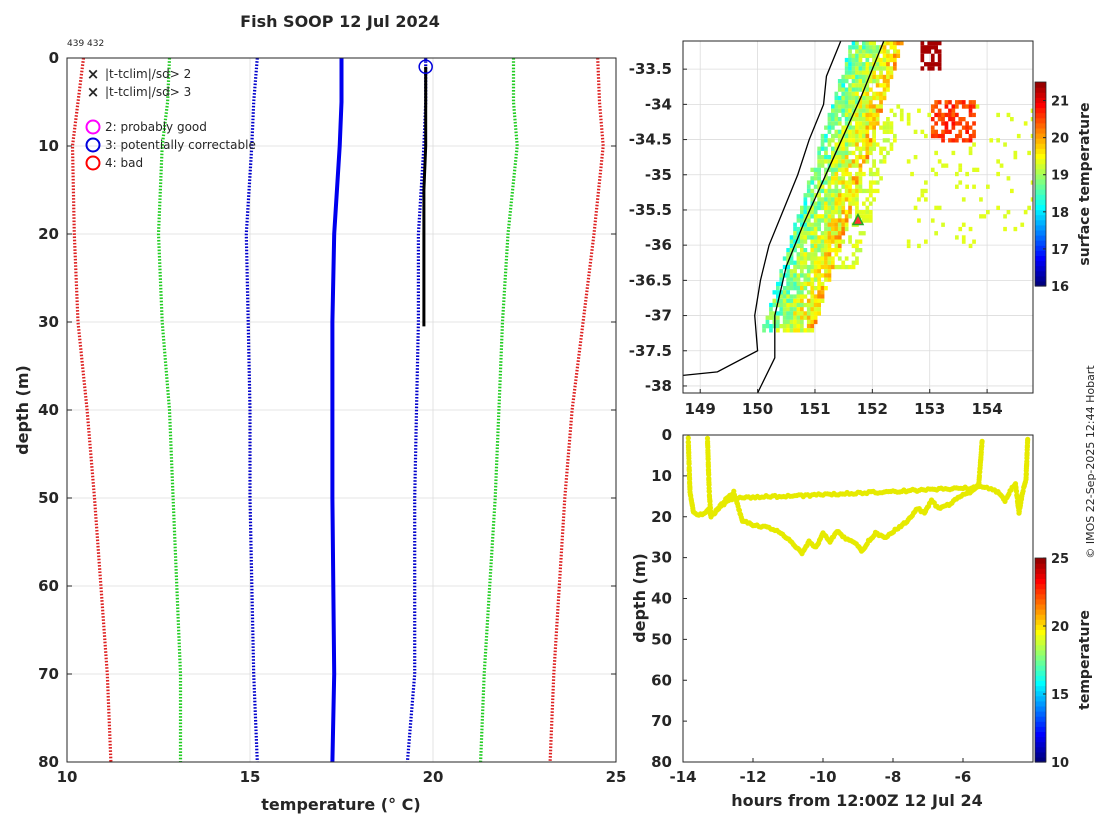 Image resolution: width=1100 pixels, height=820 pixels. What do you see at coordinates (1090, 462) in the screenshot?
I see `credit-text: © IMOS 22-Sep-2025 12:44 Hobart` at bounding box center [1090, 462].